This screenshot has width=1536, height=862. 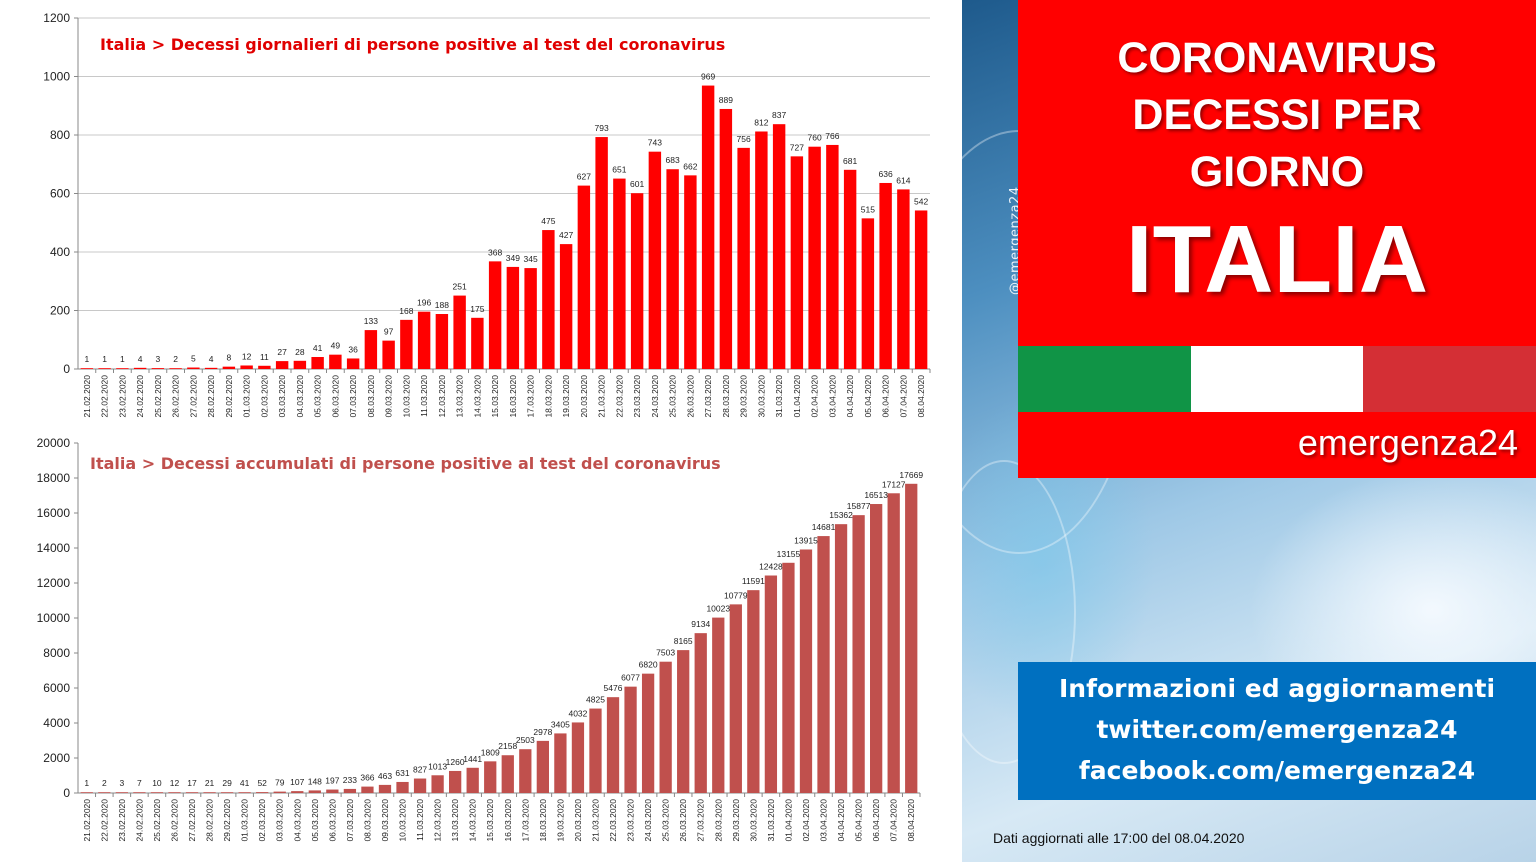 I want to click on y-tick-label: 800, so click(x=60, y=135).